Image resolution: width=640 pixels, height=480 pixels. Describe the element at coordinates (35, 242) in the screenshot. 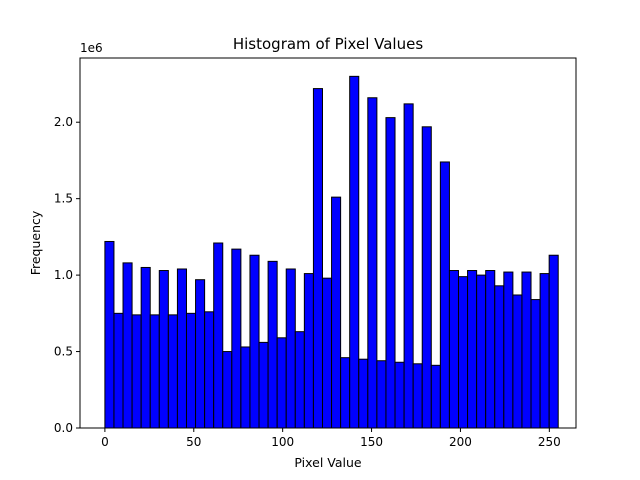

I see `y-axis-label: Frequency` at that location.